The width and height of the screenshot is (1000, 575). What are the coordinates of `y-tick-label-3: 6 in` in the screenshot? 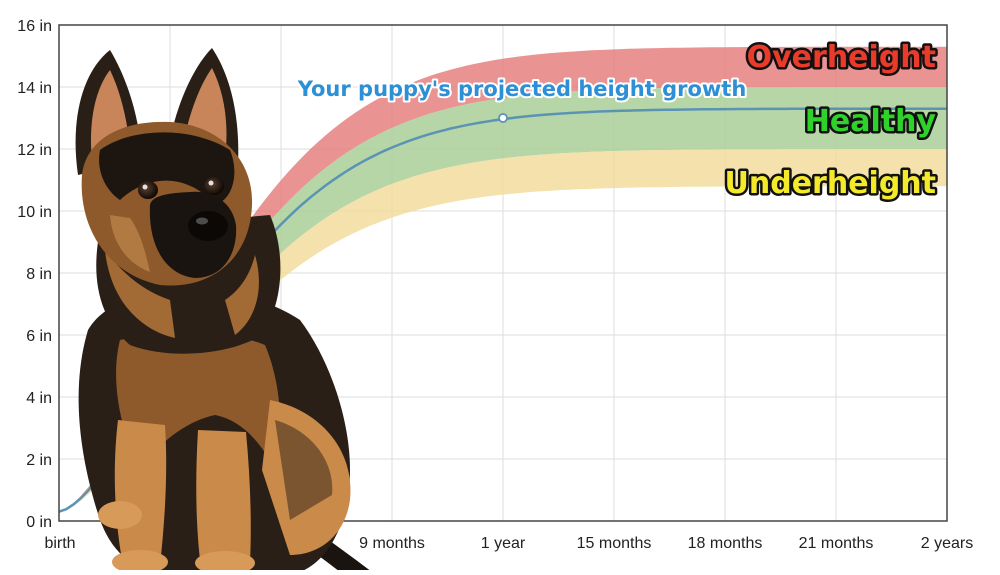 It's located at (39, 336).